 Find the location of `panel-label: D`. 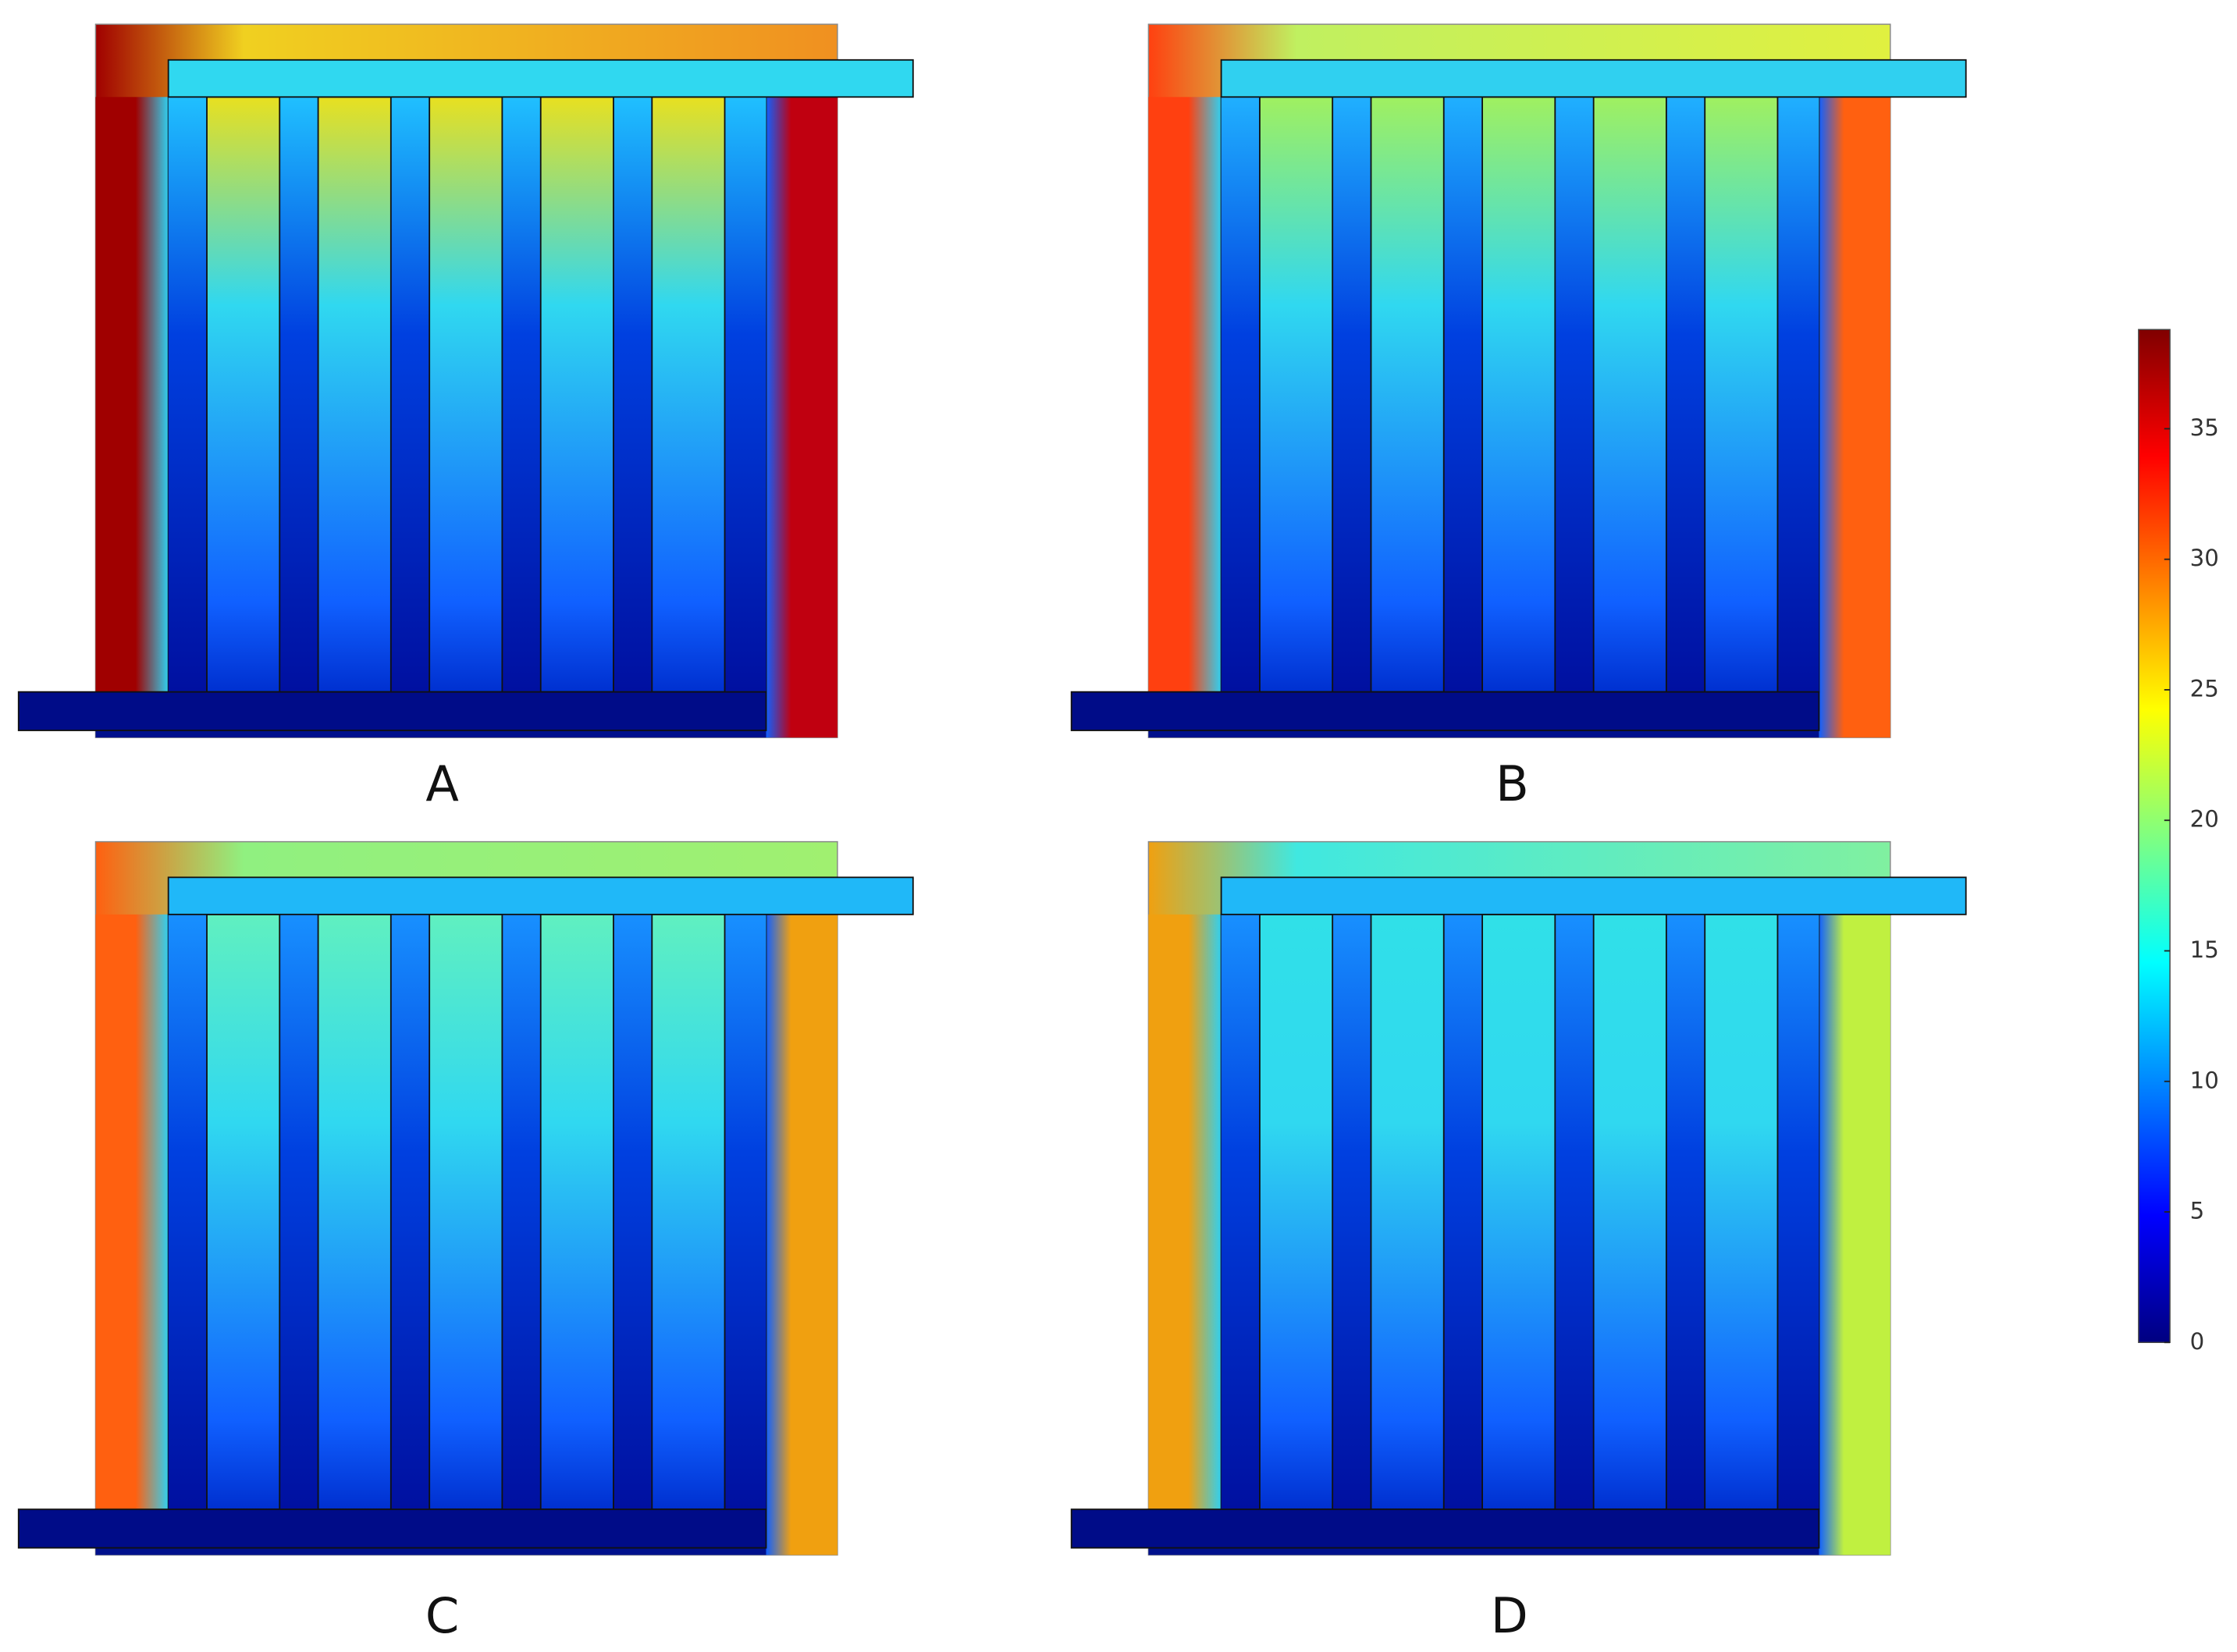

panel-label: D is located at coordinates (1509, 1616).